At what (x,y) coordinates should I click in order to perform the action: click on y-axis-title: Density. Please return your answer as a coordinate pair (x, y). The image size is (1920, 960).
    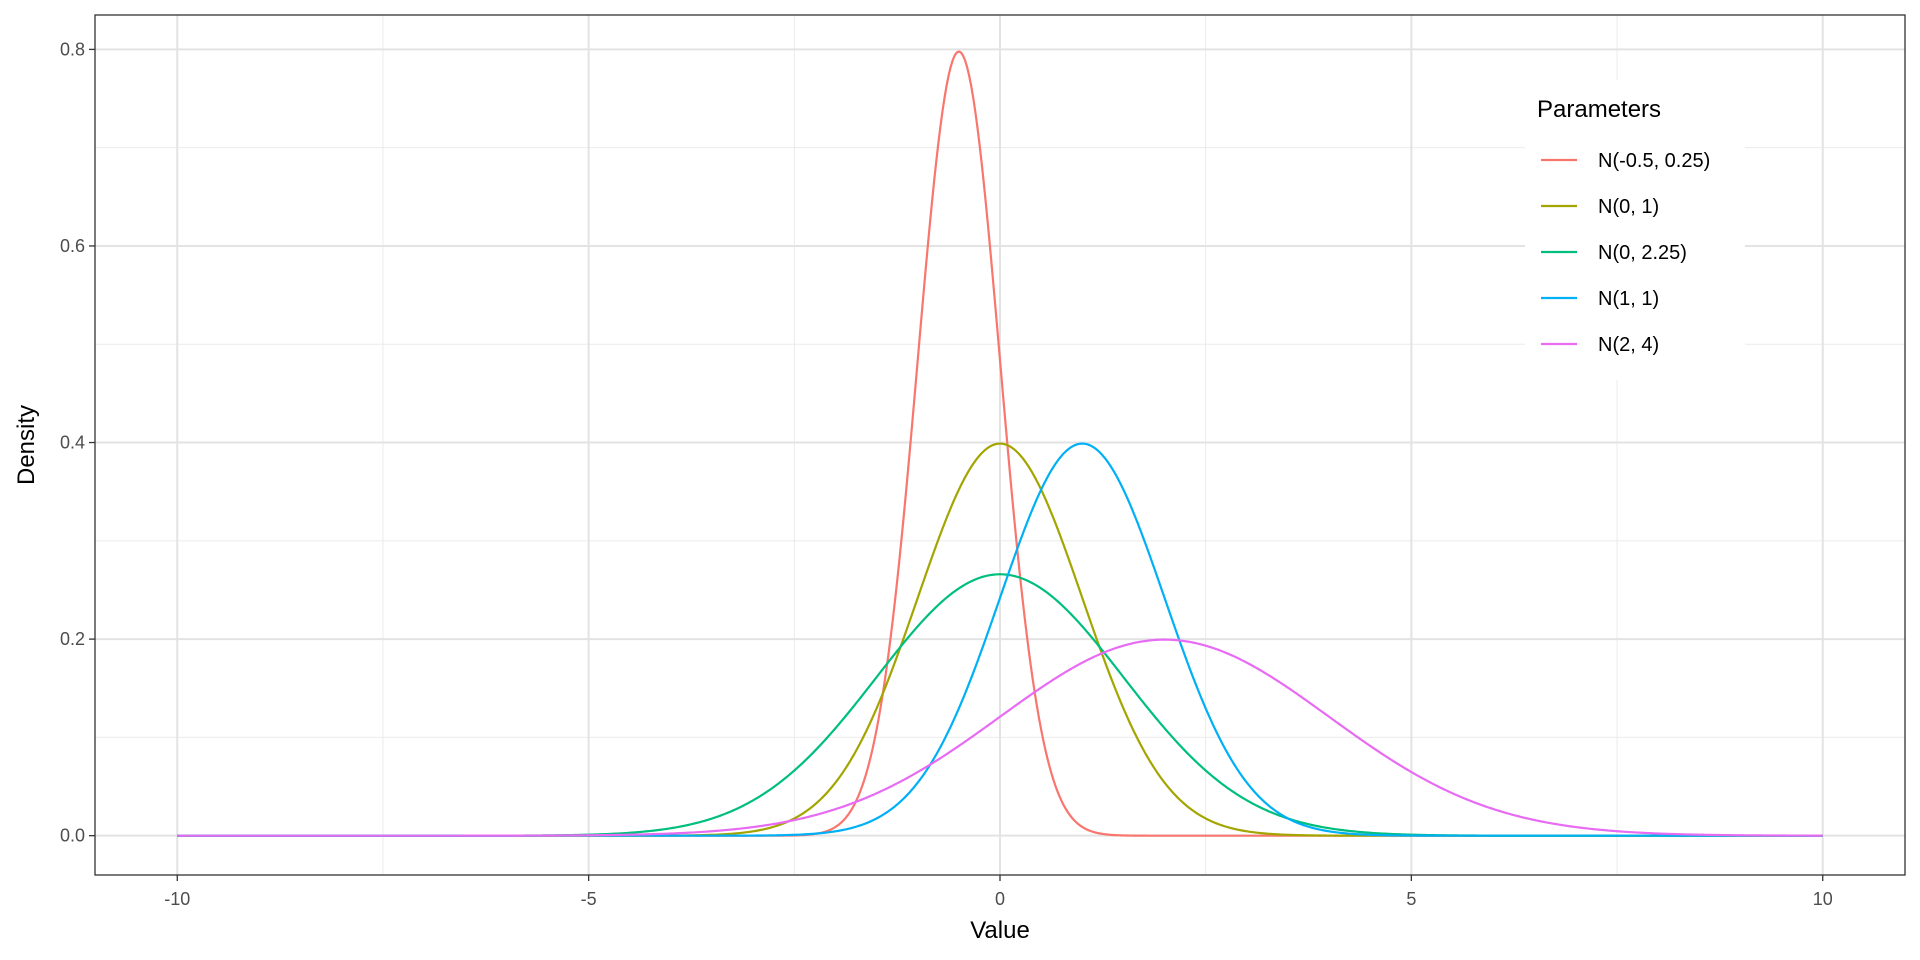
    Looking at the image, I should click on (26, 445).